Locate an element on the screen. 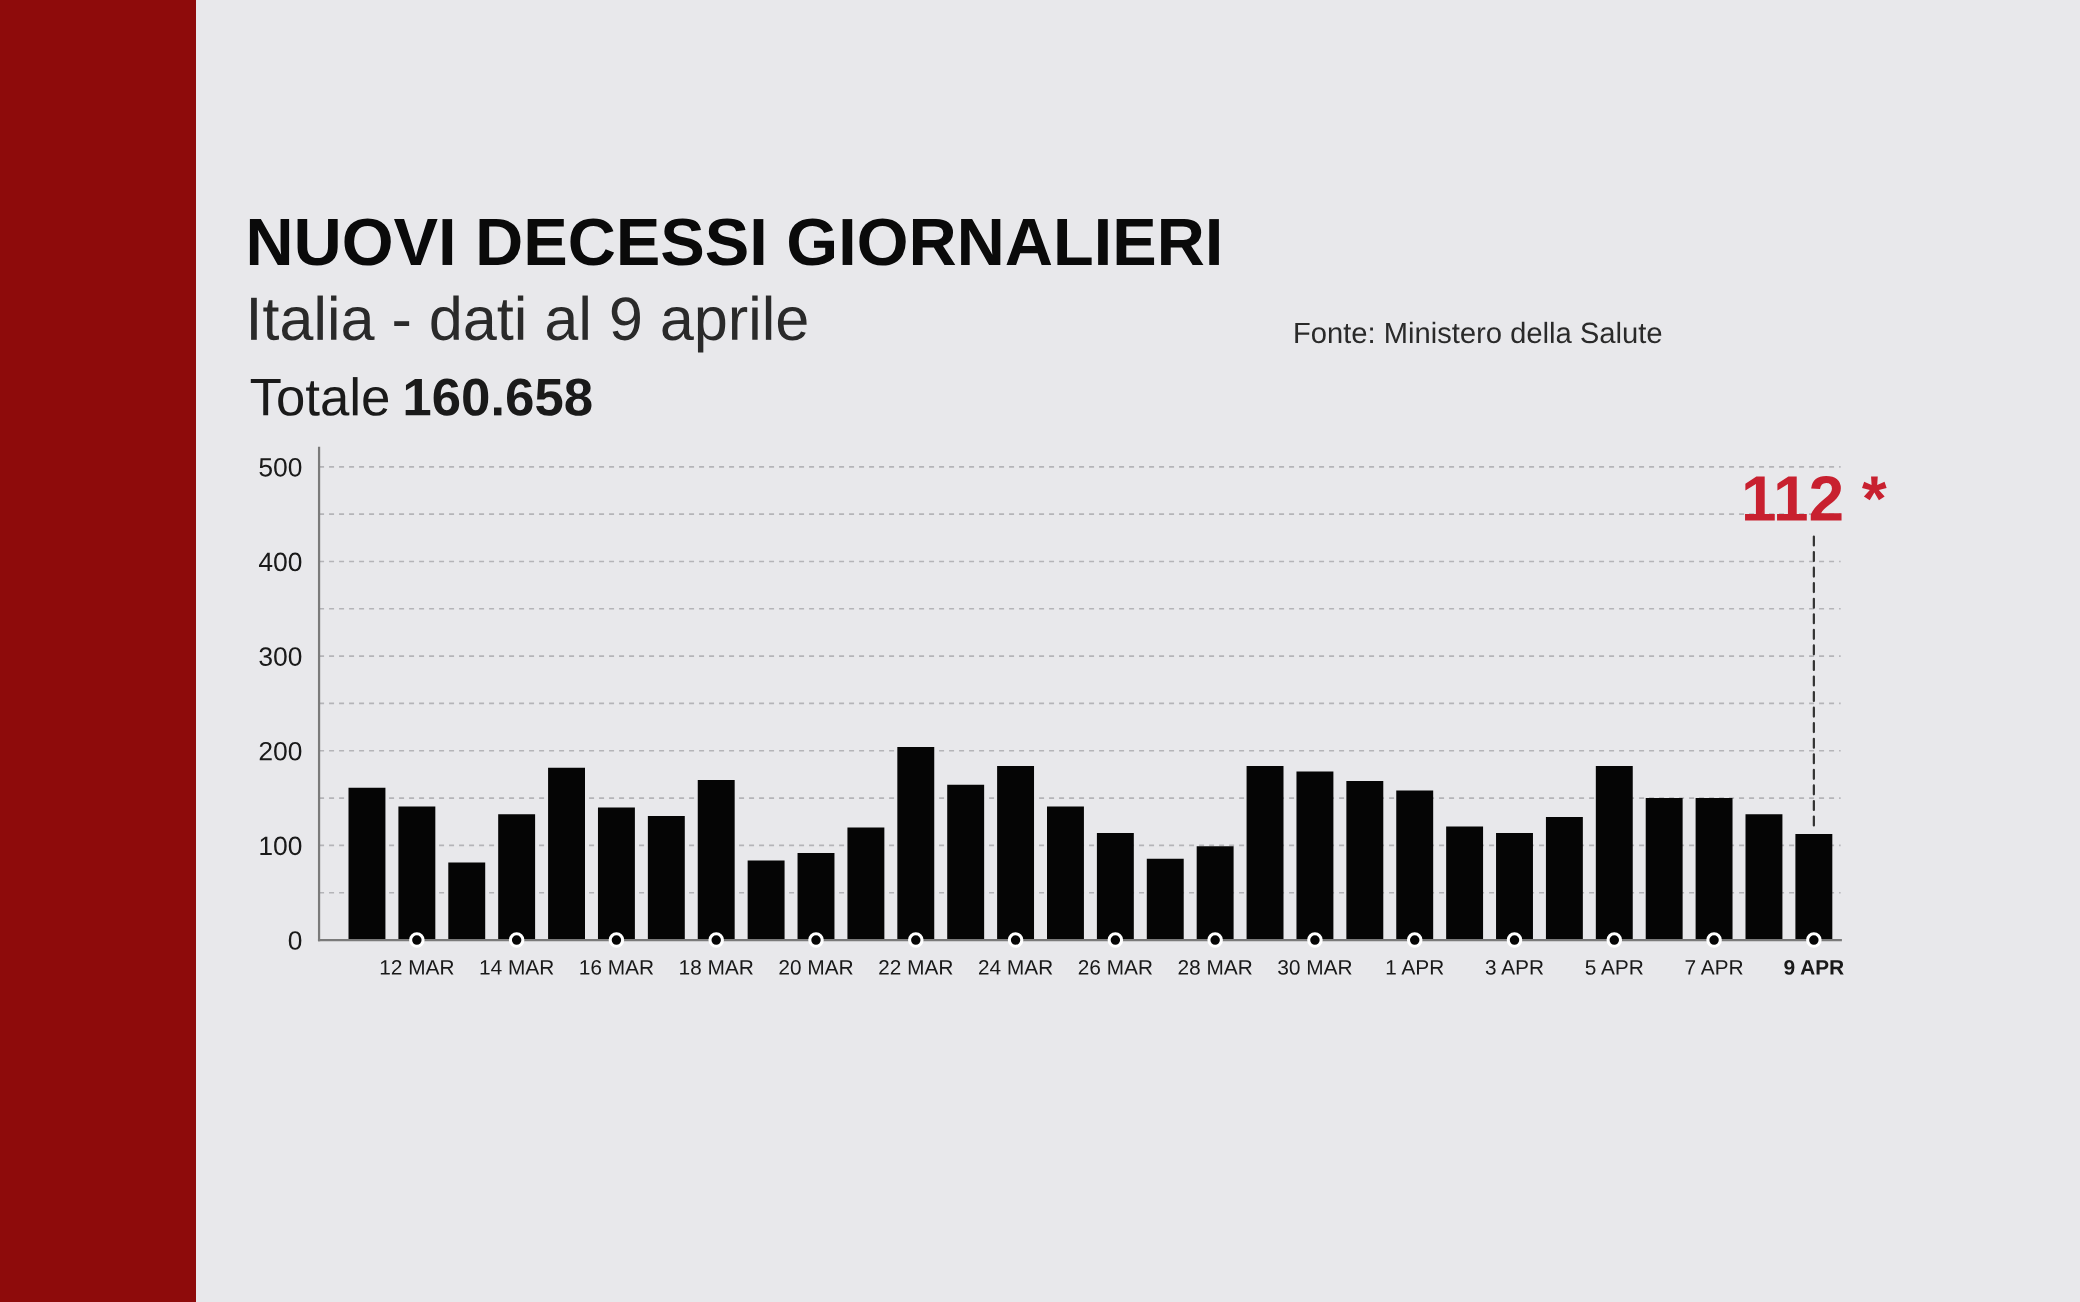 The width and height of the screenshot is (2080, 1302). source-note: Fonte: Ministero della Salute is located at coordinates (1478, 332).